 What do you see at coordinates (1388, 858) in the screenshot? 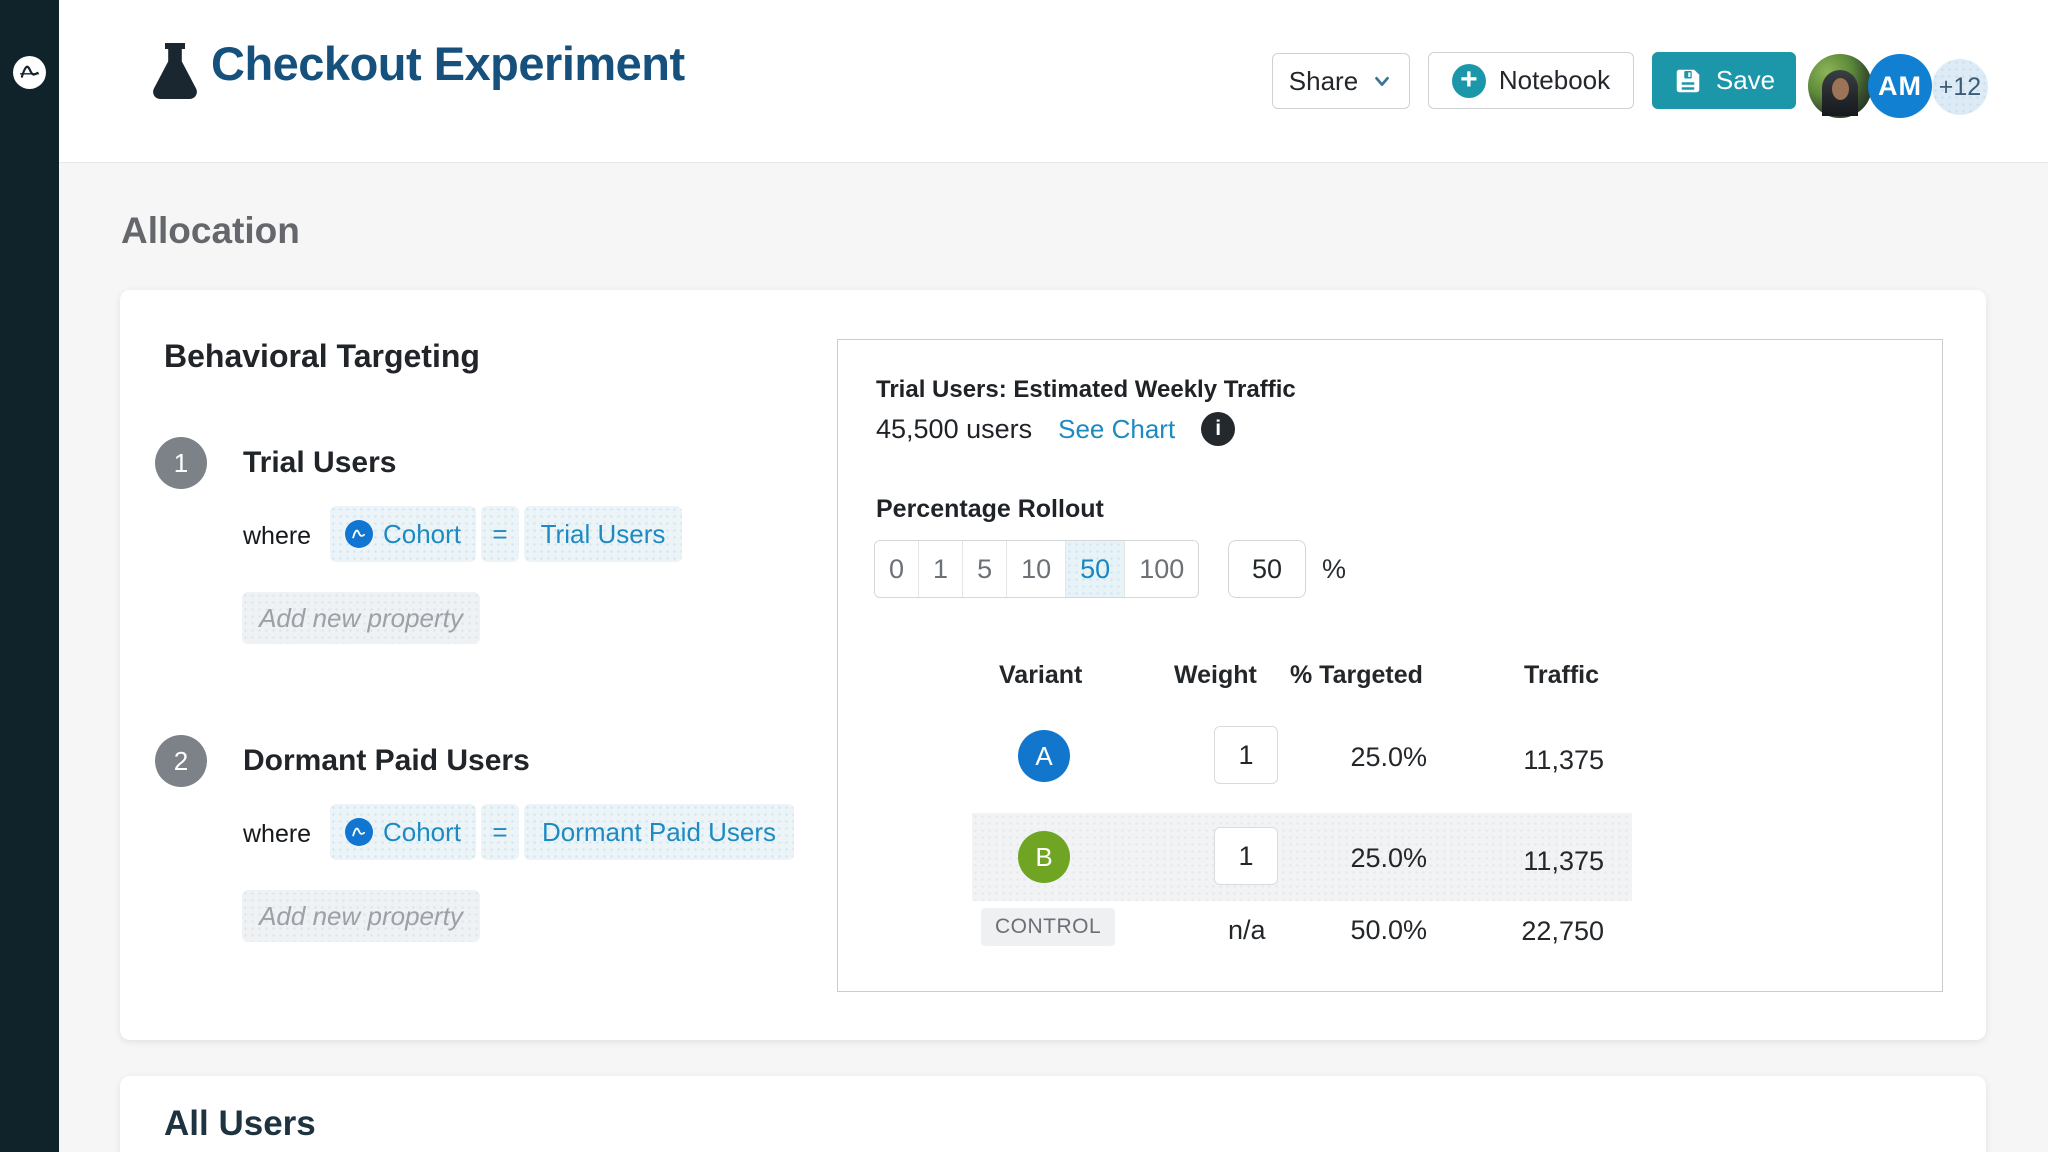
I see `variant-b-targeted: 25.0%` at bounding box center [1388, 858].